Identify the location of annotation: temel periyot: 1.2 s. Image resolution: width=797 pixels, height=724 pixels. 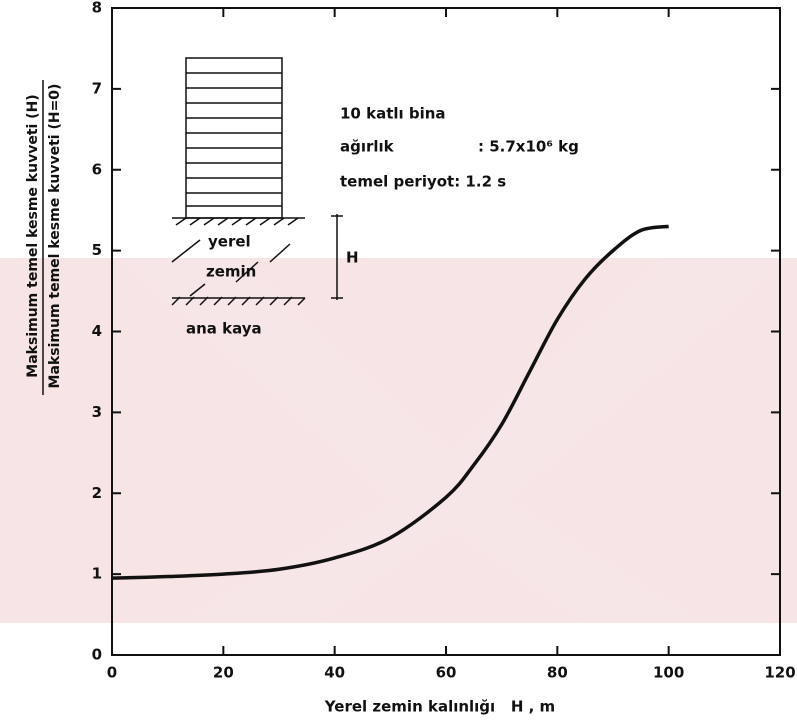
(423, 182).